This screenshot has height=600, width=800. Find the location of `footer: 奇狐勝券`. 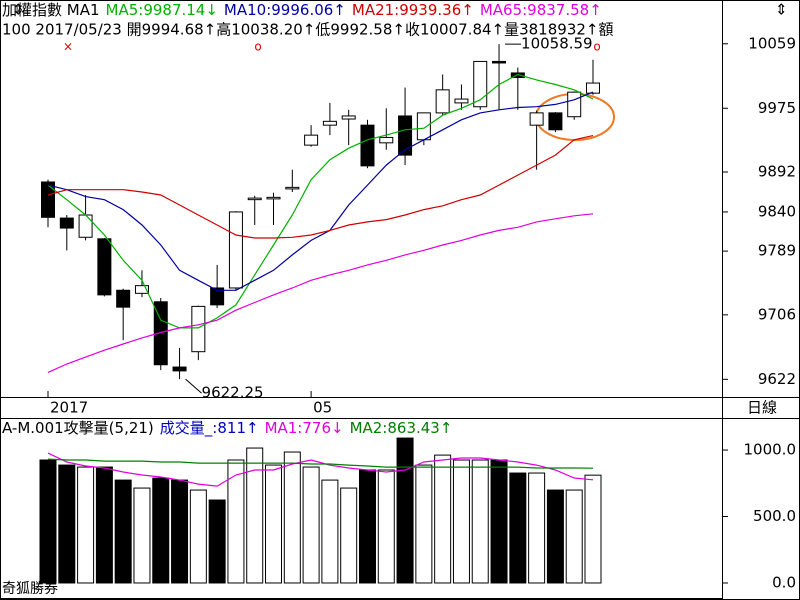

footer: 奇狐勝券 is located at coordinates (30, 588).